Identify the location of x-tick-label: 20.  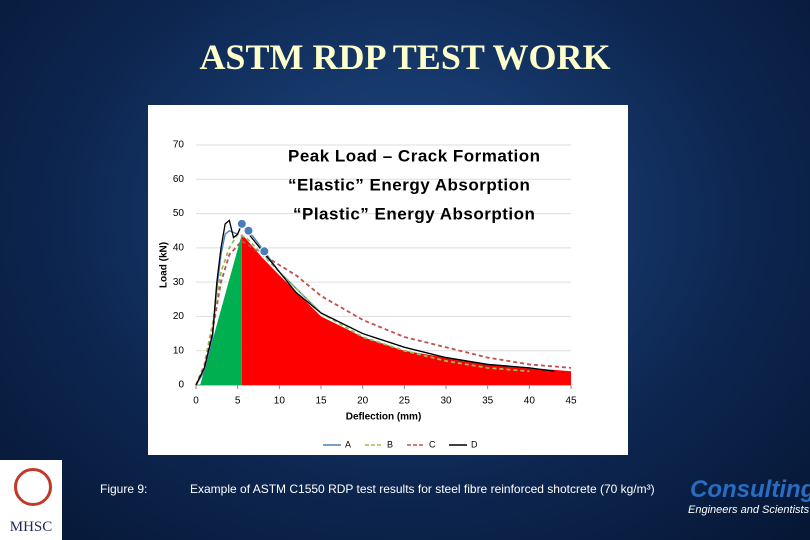
(363, 401).